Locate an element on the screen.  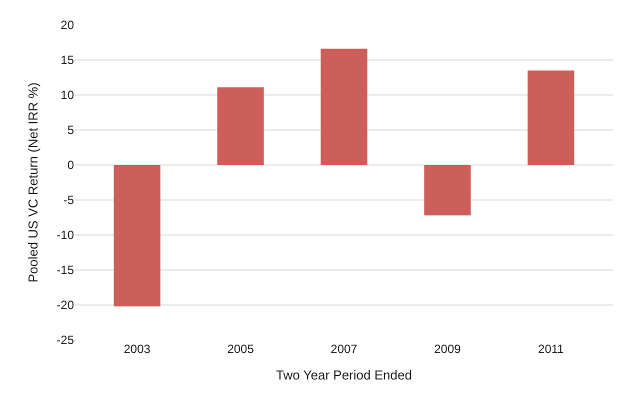
y-tick-label: 10 is located at coordinates (67, 95).